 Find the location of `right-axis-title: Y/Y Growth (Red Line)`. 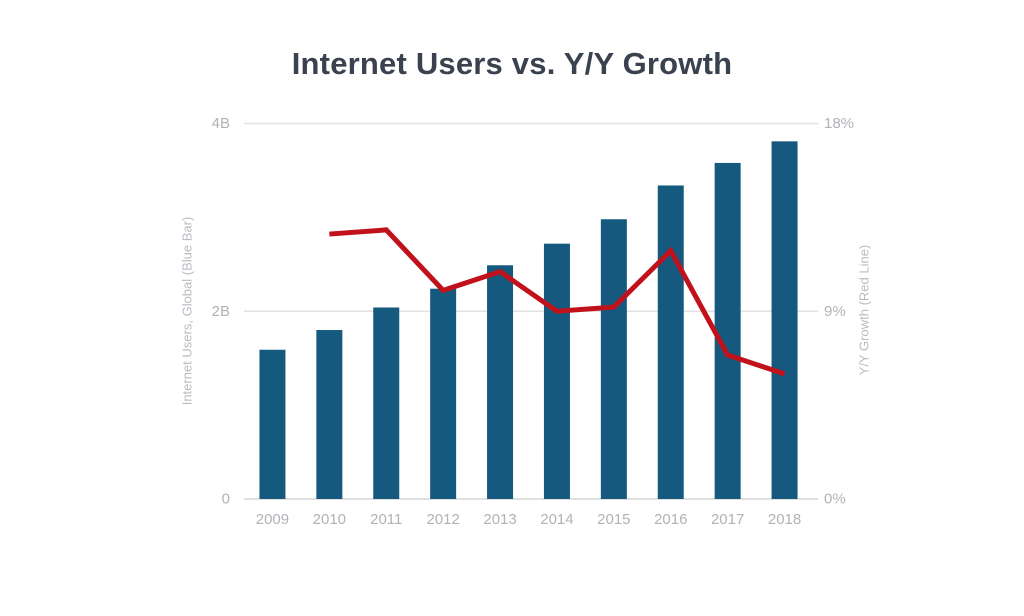

right-axis-title: Y/Y Growth (Red Line) is located at coordinates (864, 310).